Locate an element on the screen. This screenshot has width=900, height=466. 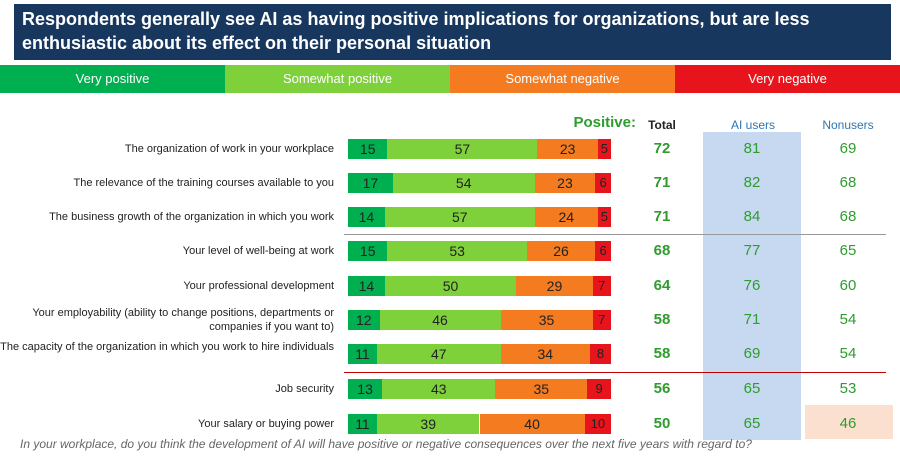
nonusers-value: 60 is located at coordinates (848, 285).